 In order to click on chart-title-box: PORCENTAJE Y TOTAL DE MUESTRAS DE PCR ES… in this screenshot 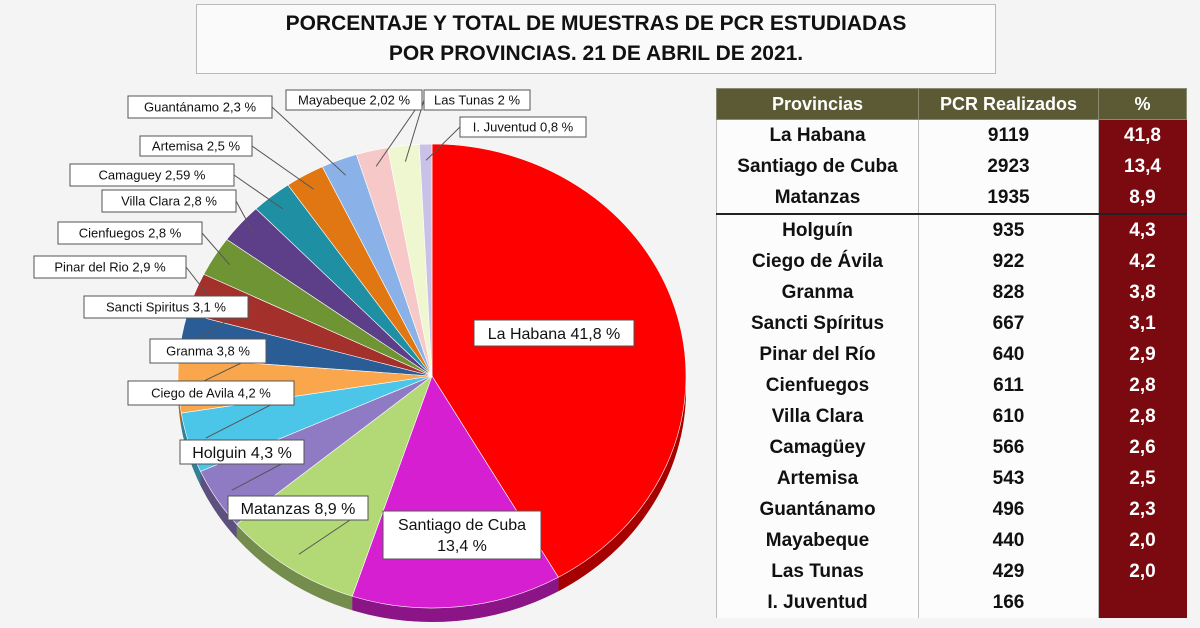, I will do `click(596, 39)`.